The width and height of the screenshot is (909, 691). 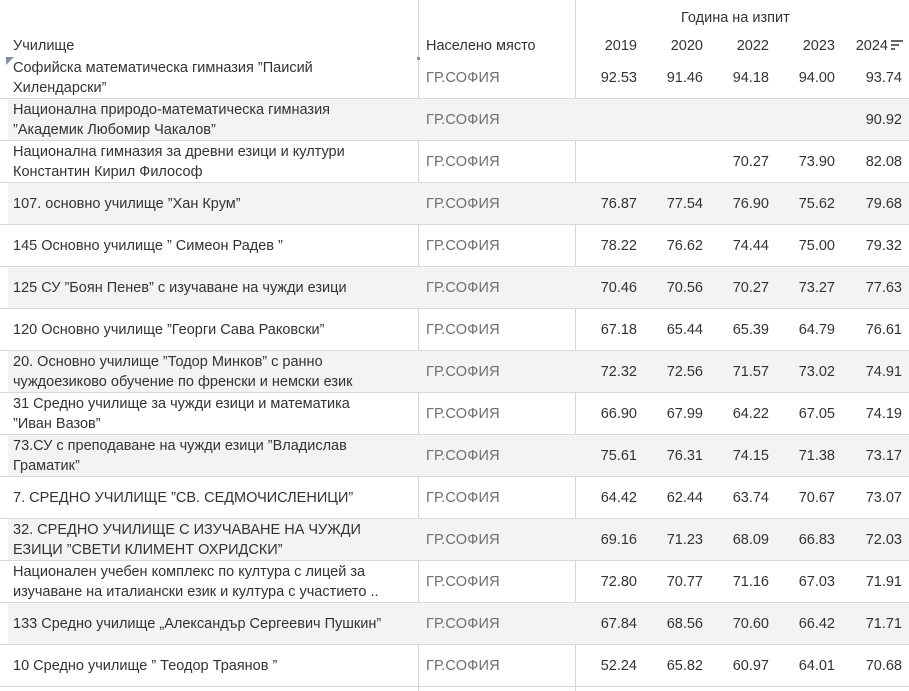 I want to click on school-column-header: Училище, so click(x=44, y=46).